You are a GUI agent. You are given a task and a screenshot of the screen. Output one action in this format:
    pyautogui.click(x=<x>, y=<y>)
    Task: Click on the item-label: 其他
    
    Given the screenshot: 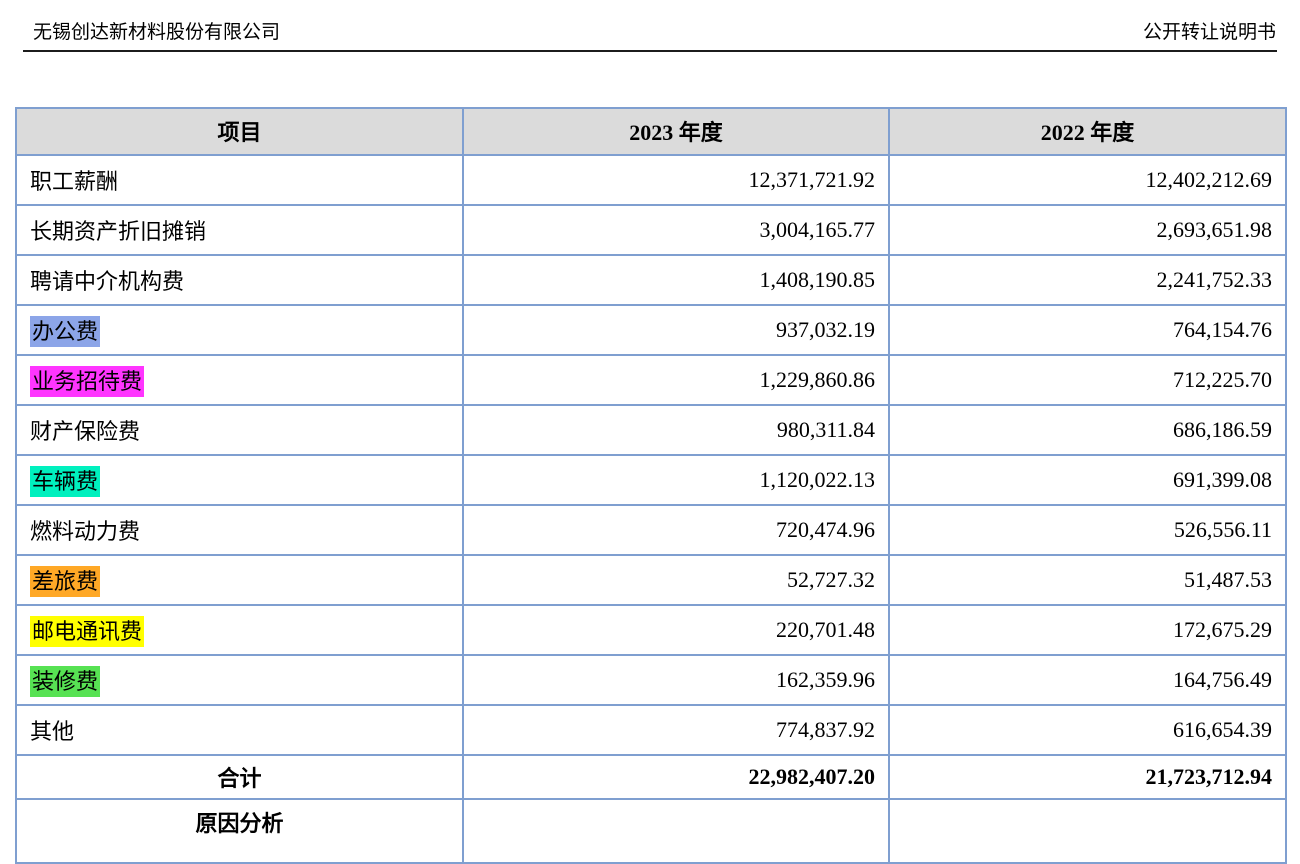 What is the action you would take?
    pyautogui.click(x=52, y=731)
    